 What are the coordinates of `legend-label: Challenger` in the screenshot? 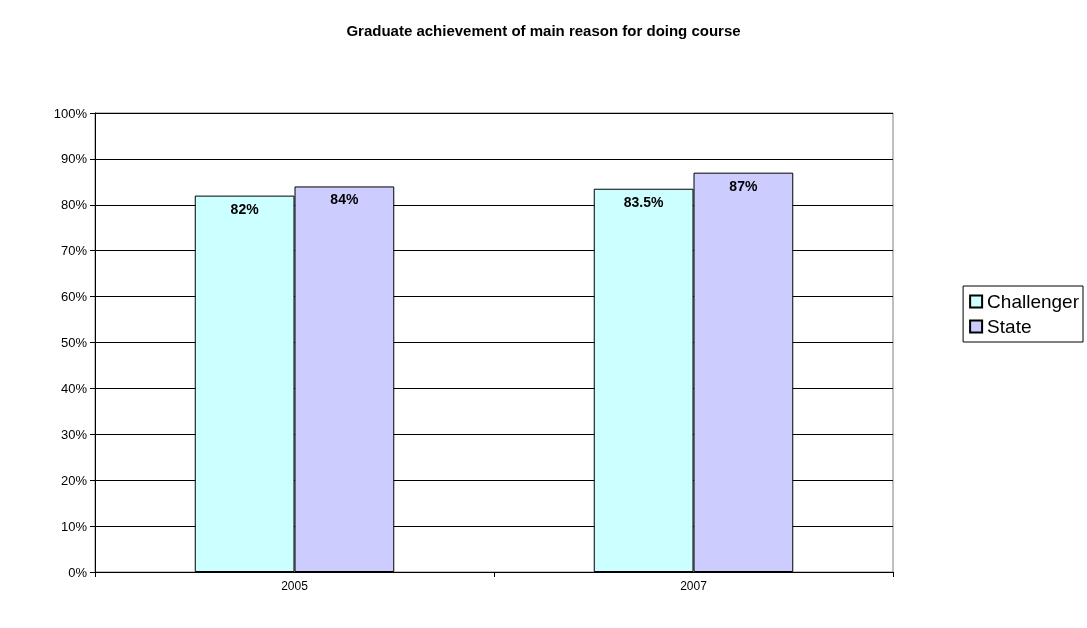 It's located at (1033, 301).